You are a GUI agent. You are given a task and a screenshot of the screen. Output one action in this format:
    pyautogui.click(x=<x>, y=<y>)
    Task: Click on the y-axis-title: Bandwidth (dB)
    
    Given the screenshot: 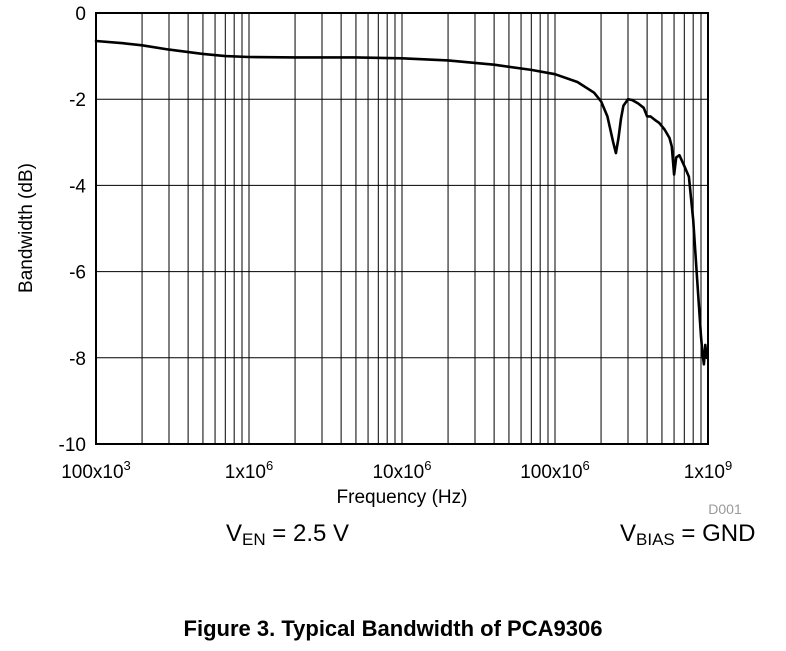 What is the action you would take?
    pyautogui.click(x=26, y=228)
    